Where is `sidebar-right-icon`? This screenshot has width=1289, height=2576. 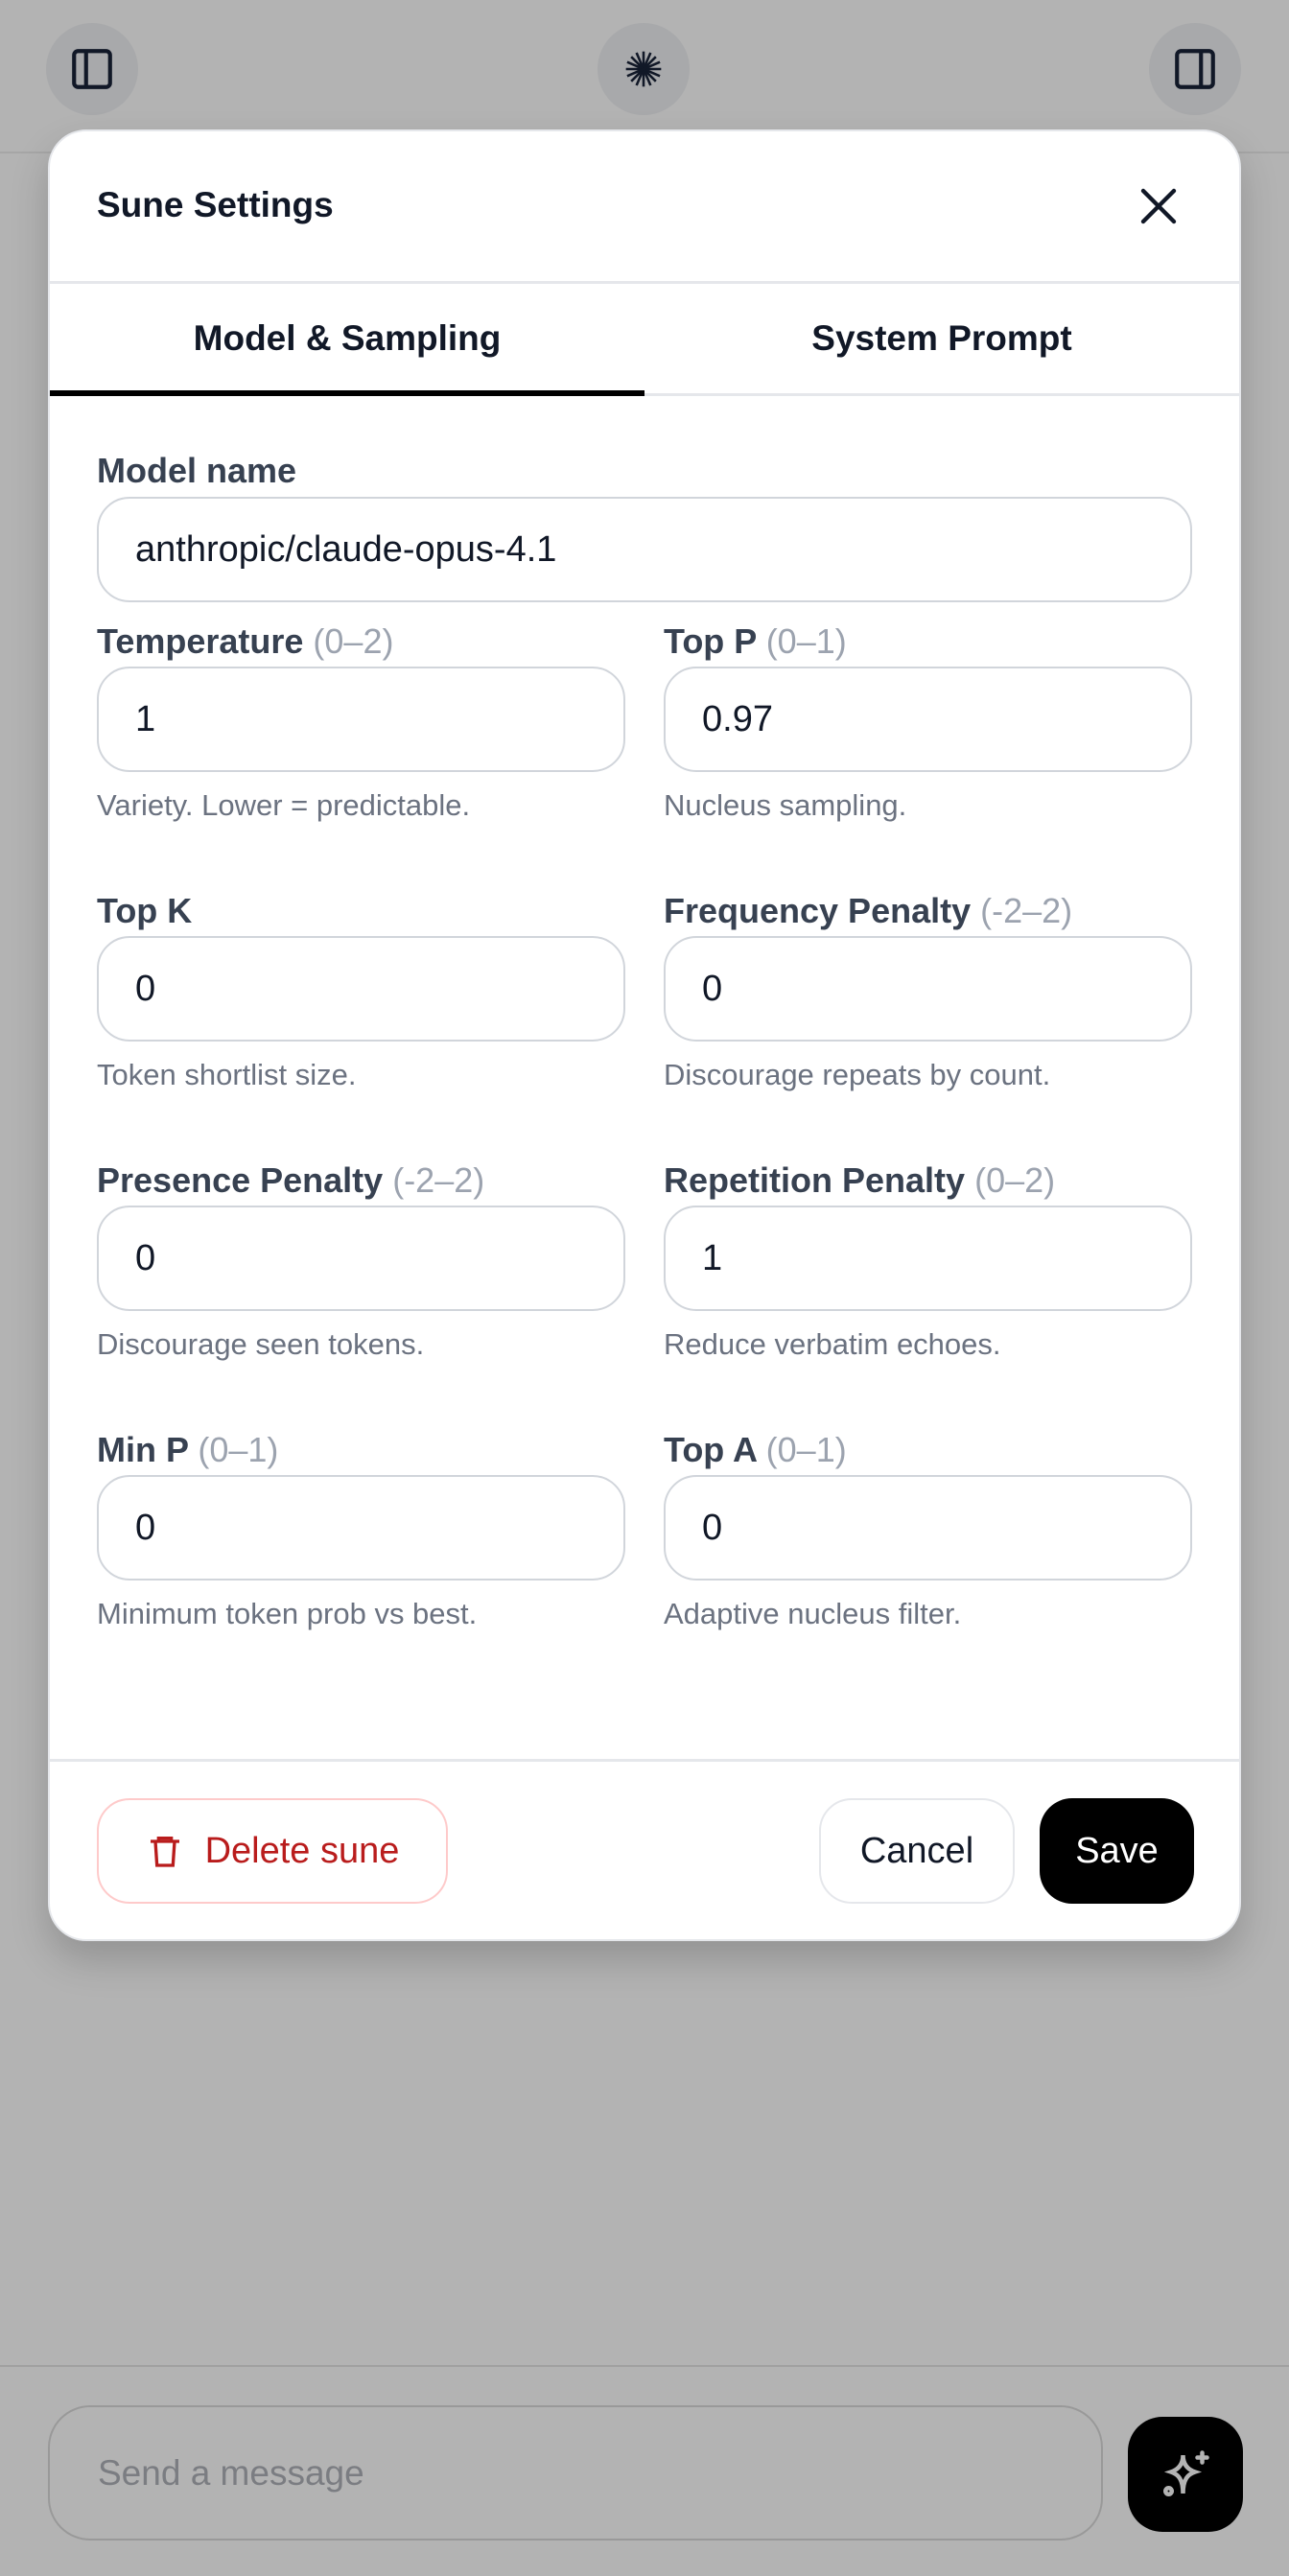 sidebar-right-icon is located at coordinates (1195, 69).